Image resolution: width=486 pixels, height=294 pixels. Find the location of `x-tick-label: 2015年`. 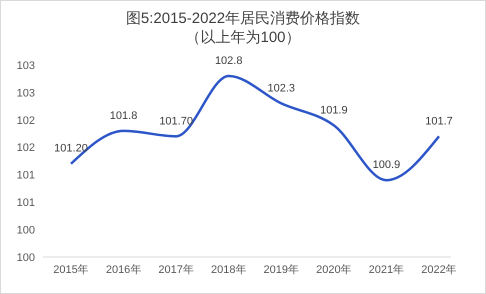

x-tick-label: 2015年 is located at coordinates (71, 270).